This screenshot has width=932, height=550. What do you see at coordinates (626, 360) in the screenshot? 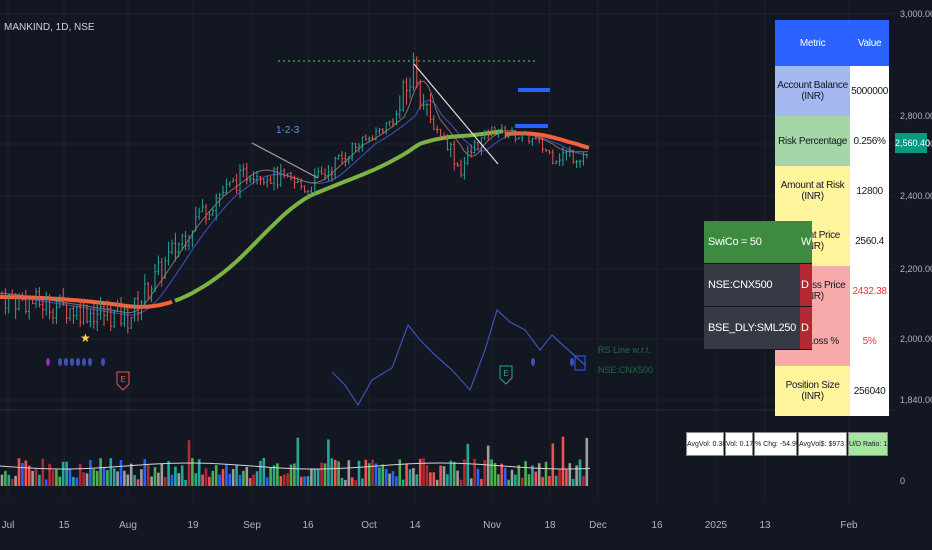
I see `rs-line-label: RS Line w.r.t. NSE:CNX500` at bounding box center [626, 360].